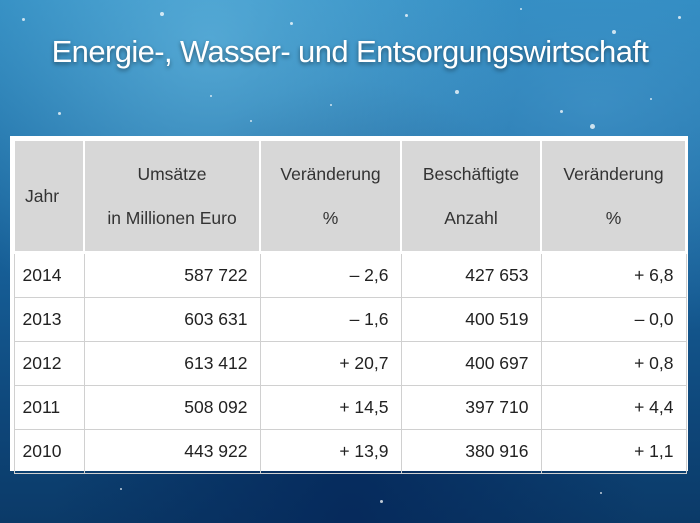 The height and width of the screenshot is (523, 700). What do you see at coordinates (613, 196) in the screenshot?
I see `header-employees-change: Veränderung %` at bounding box center [613, 196].